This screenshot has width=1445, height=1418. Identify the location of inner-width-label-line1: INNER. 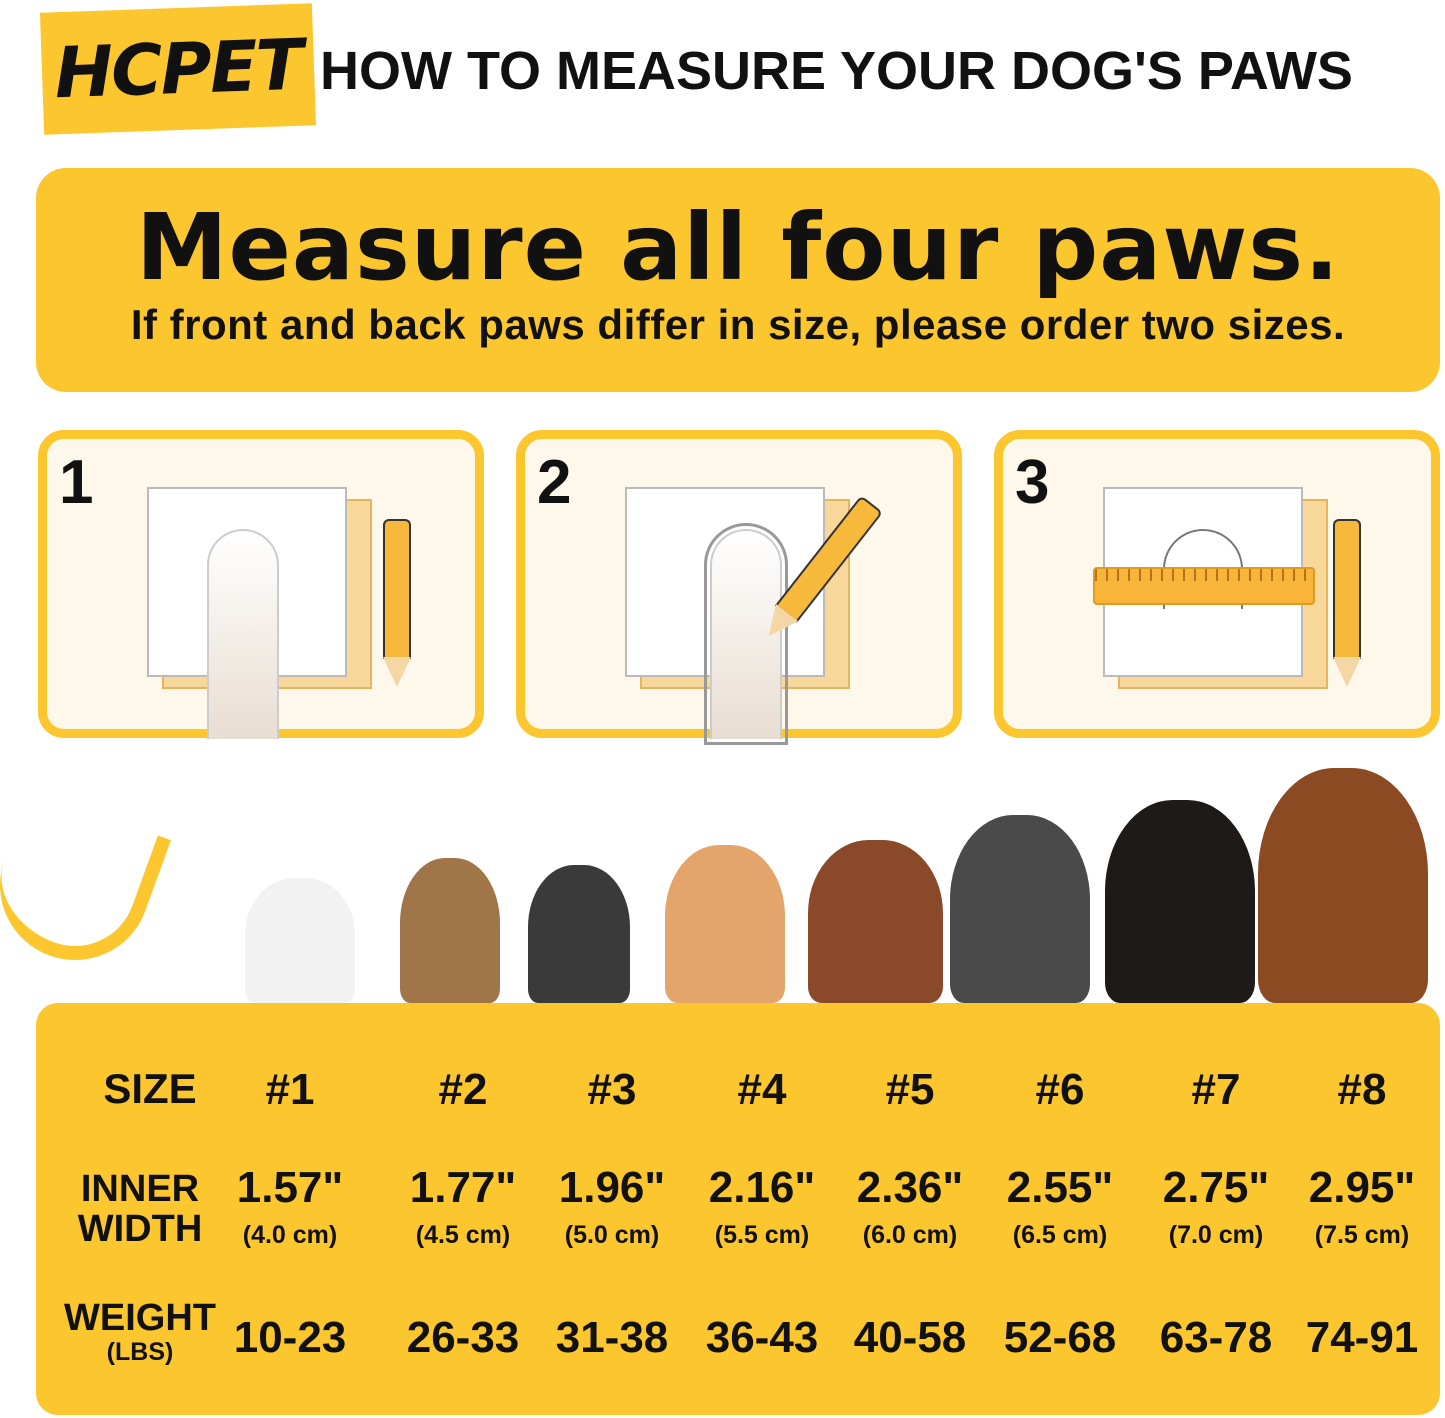
(140, 1189).